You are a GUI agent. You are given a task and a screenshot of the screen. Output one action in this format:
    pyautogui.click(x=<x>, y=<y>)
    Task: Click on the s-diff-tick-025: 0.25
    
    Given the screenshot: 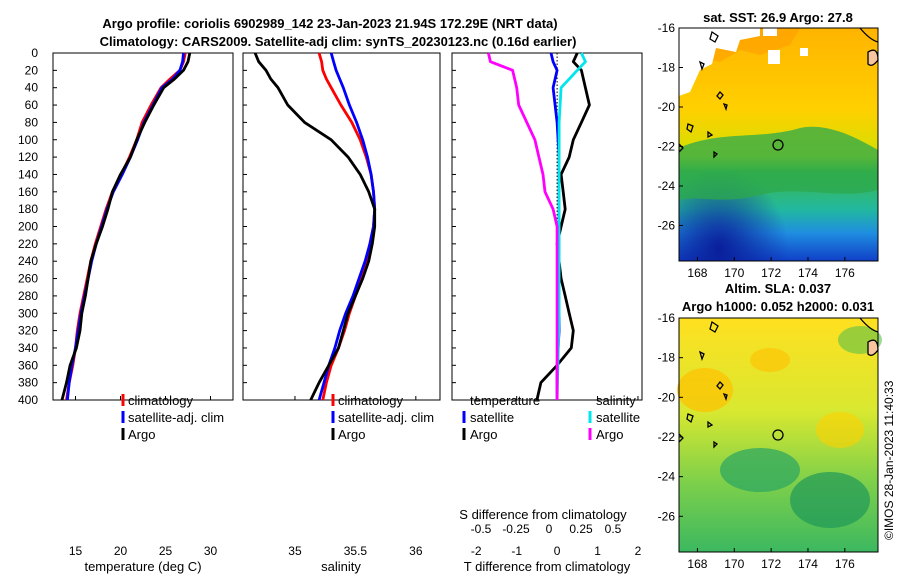 What is the action you would take?
    pyautogui.click(x=581, y=529)
    